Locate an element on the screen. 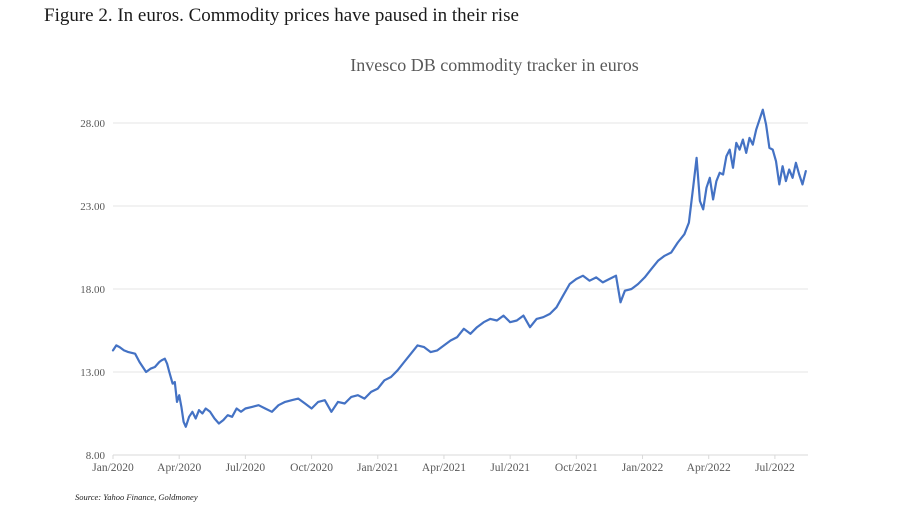  x-tick-label: Jul/2021 is located at coordinates (510, 468).